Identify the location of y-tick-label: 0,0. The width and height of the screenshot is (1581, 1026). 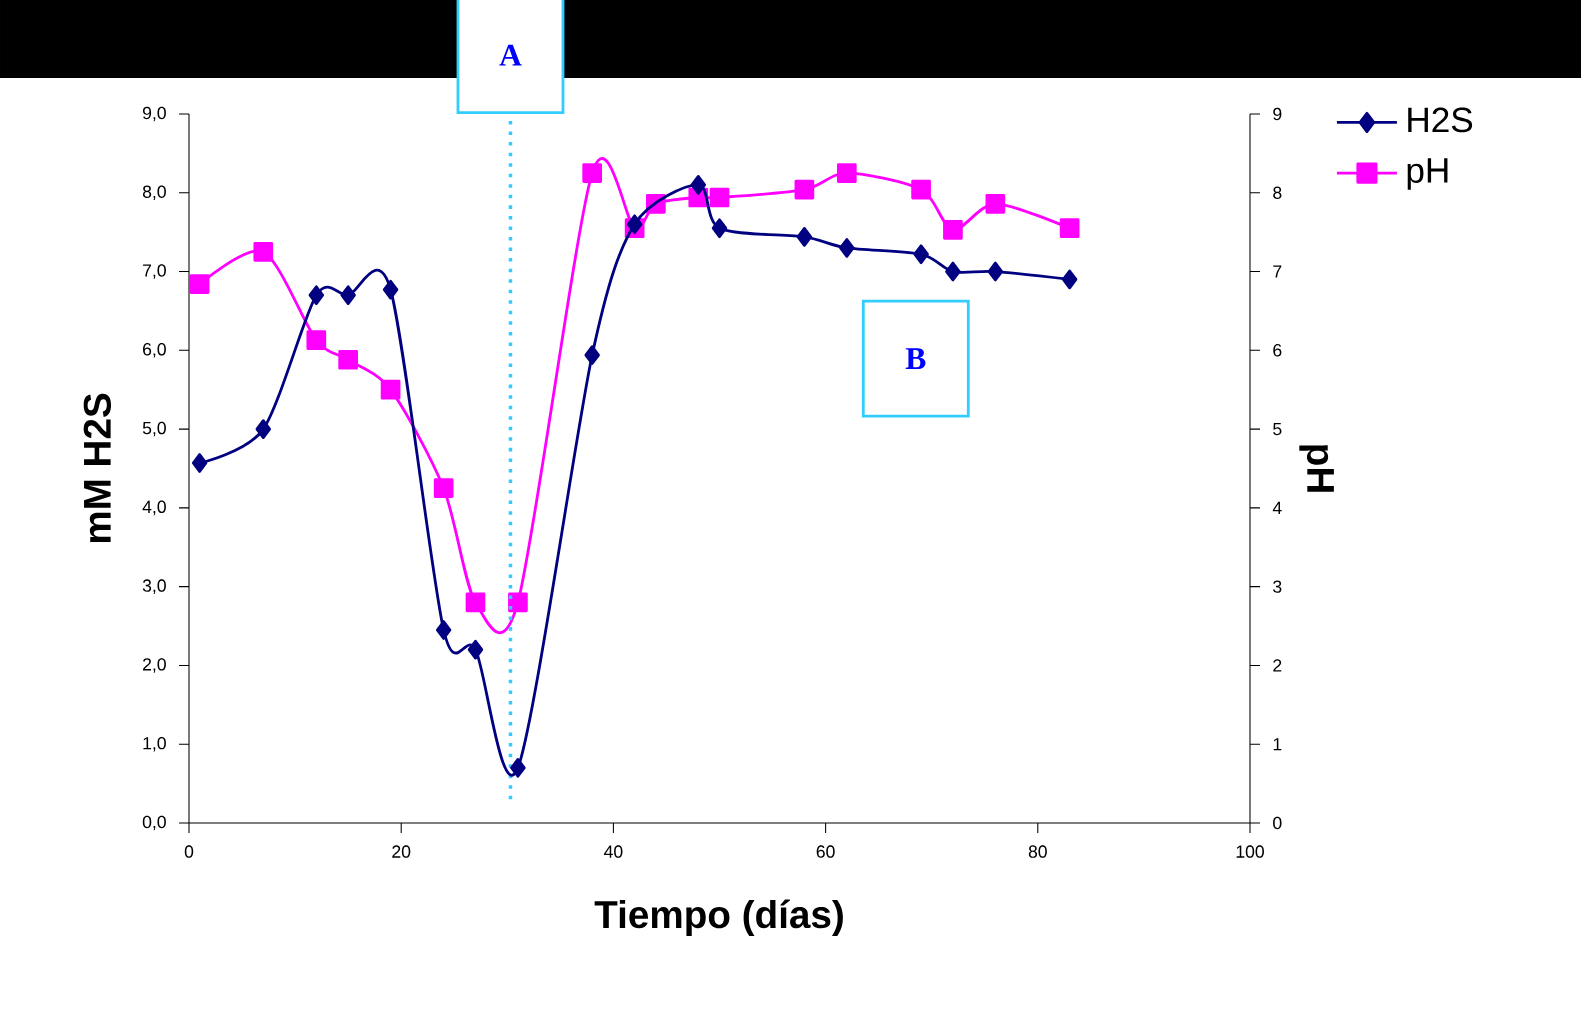
(154, 823).